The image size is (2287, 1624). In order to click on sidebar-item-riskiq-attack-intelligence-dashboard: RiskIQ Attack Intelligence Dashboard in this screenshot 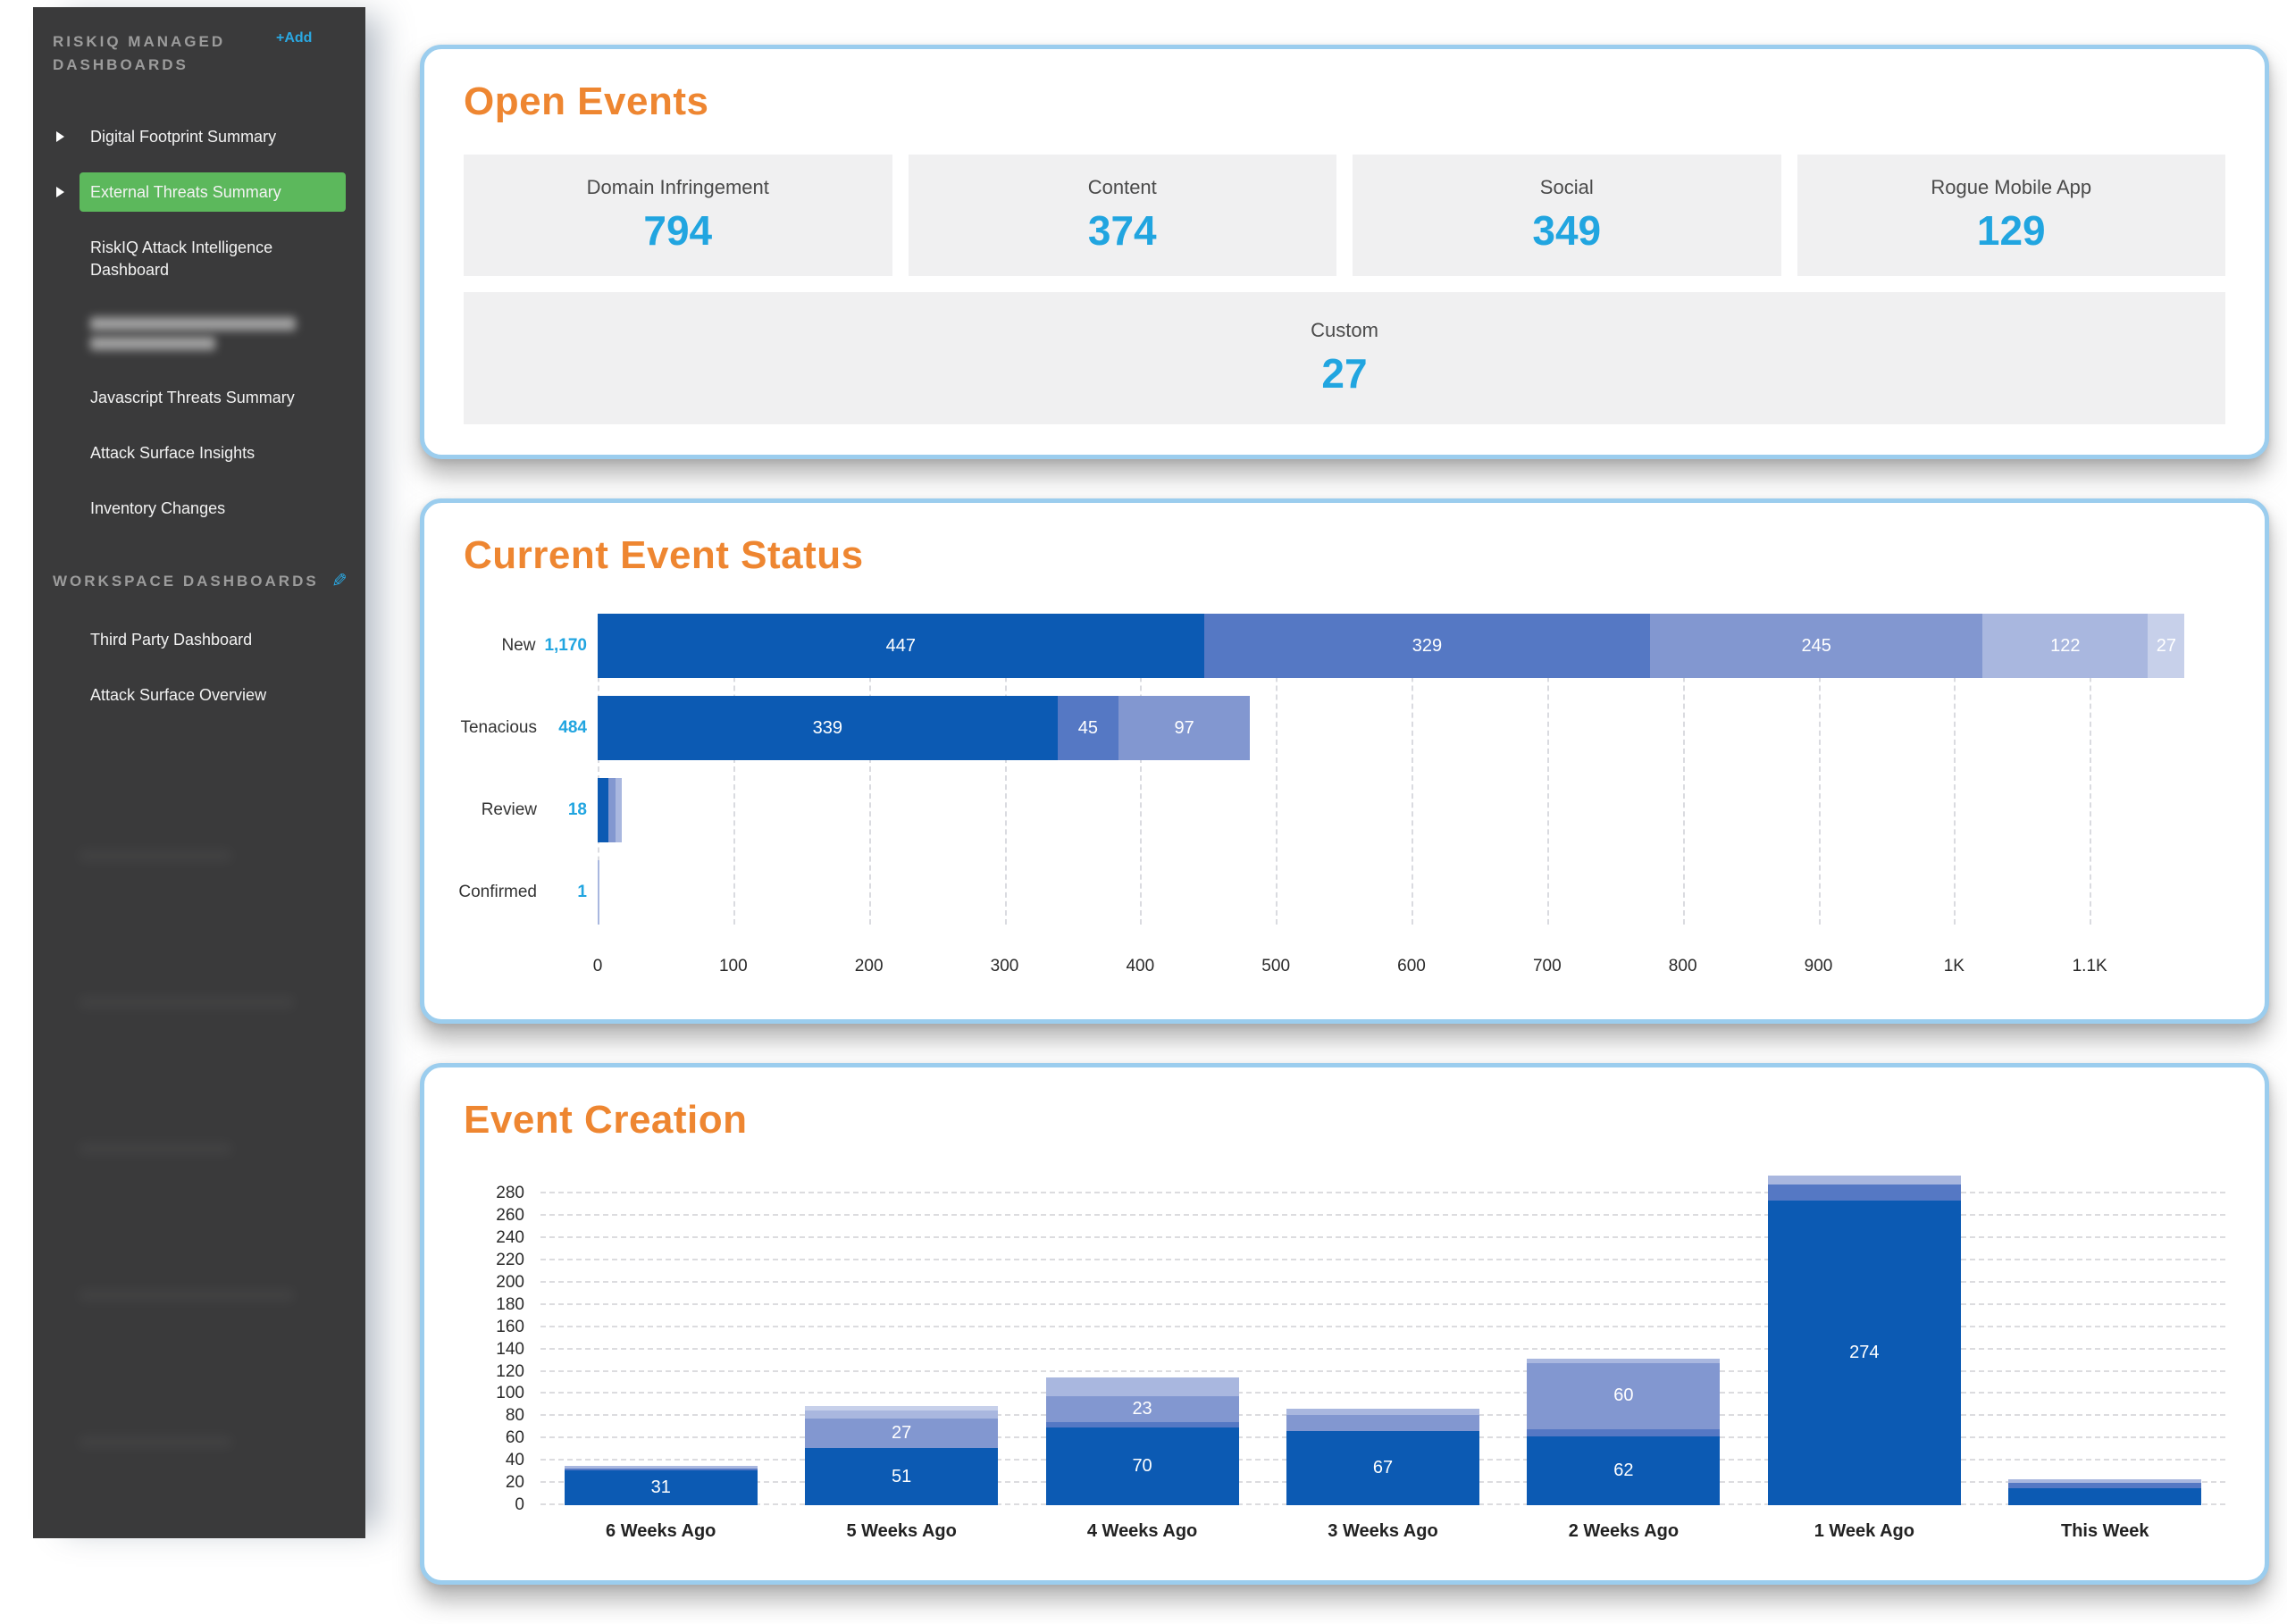, I will do `click(213, 259)`.